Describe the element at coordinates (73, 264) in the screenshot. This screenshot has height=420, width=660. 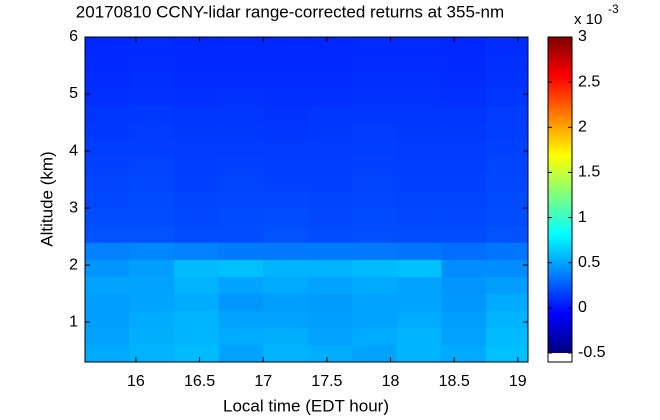
I see `y-tick-label: 2` at that location.